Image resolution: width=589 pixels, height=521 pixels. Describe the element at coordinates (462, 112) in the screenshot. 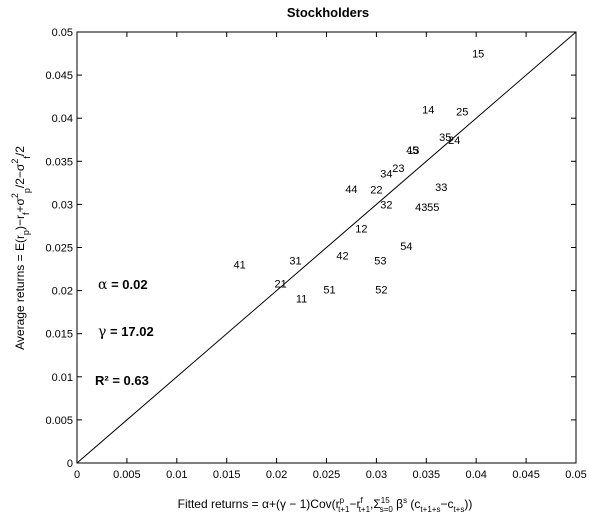

I see `data-point-label: 25` at that location.